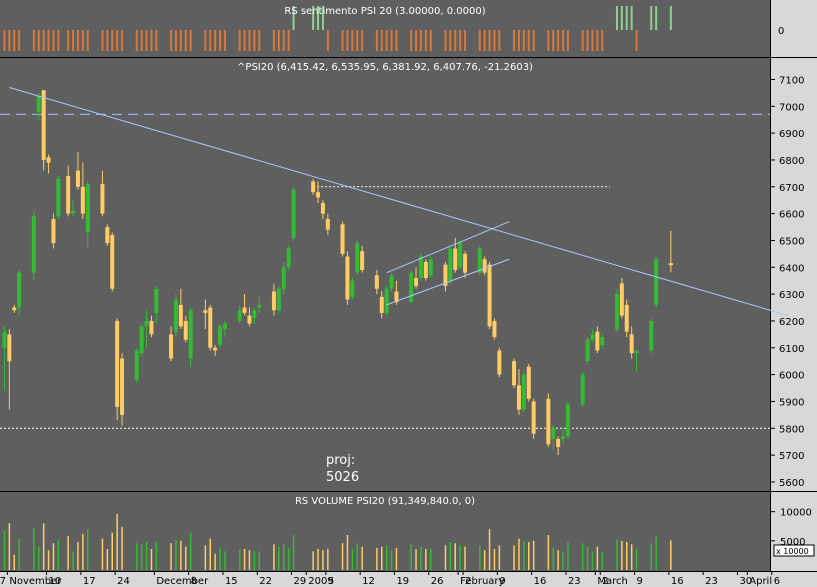 Image resolution: width=817 pixels, height=587 pixels. I want to click on x-tick-label: 2009, so click(320, 581).